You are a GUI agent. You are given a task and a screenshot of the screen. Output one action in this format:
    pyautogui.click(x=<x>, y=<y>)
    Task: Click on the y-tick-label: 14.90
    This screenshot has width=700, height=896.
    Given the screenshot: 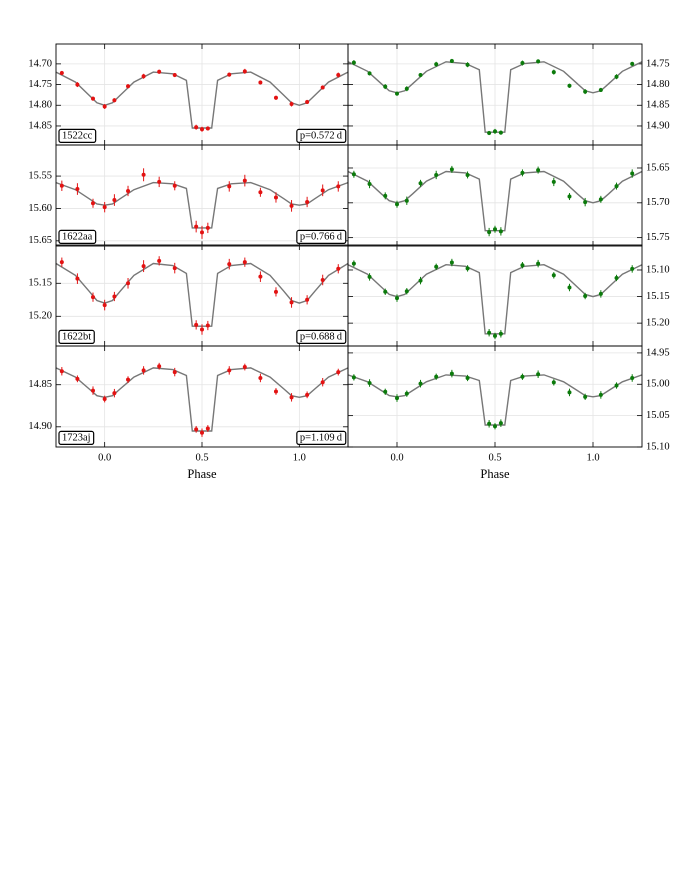 What is the action you would take?
    pyautogui.click(x=40, y=426)
    